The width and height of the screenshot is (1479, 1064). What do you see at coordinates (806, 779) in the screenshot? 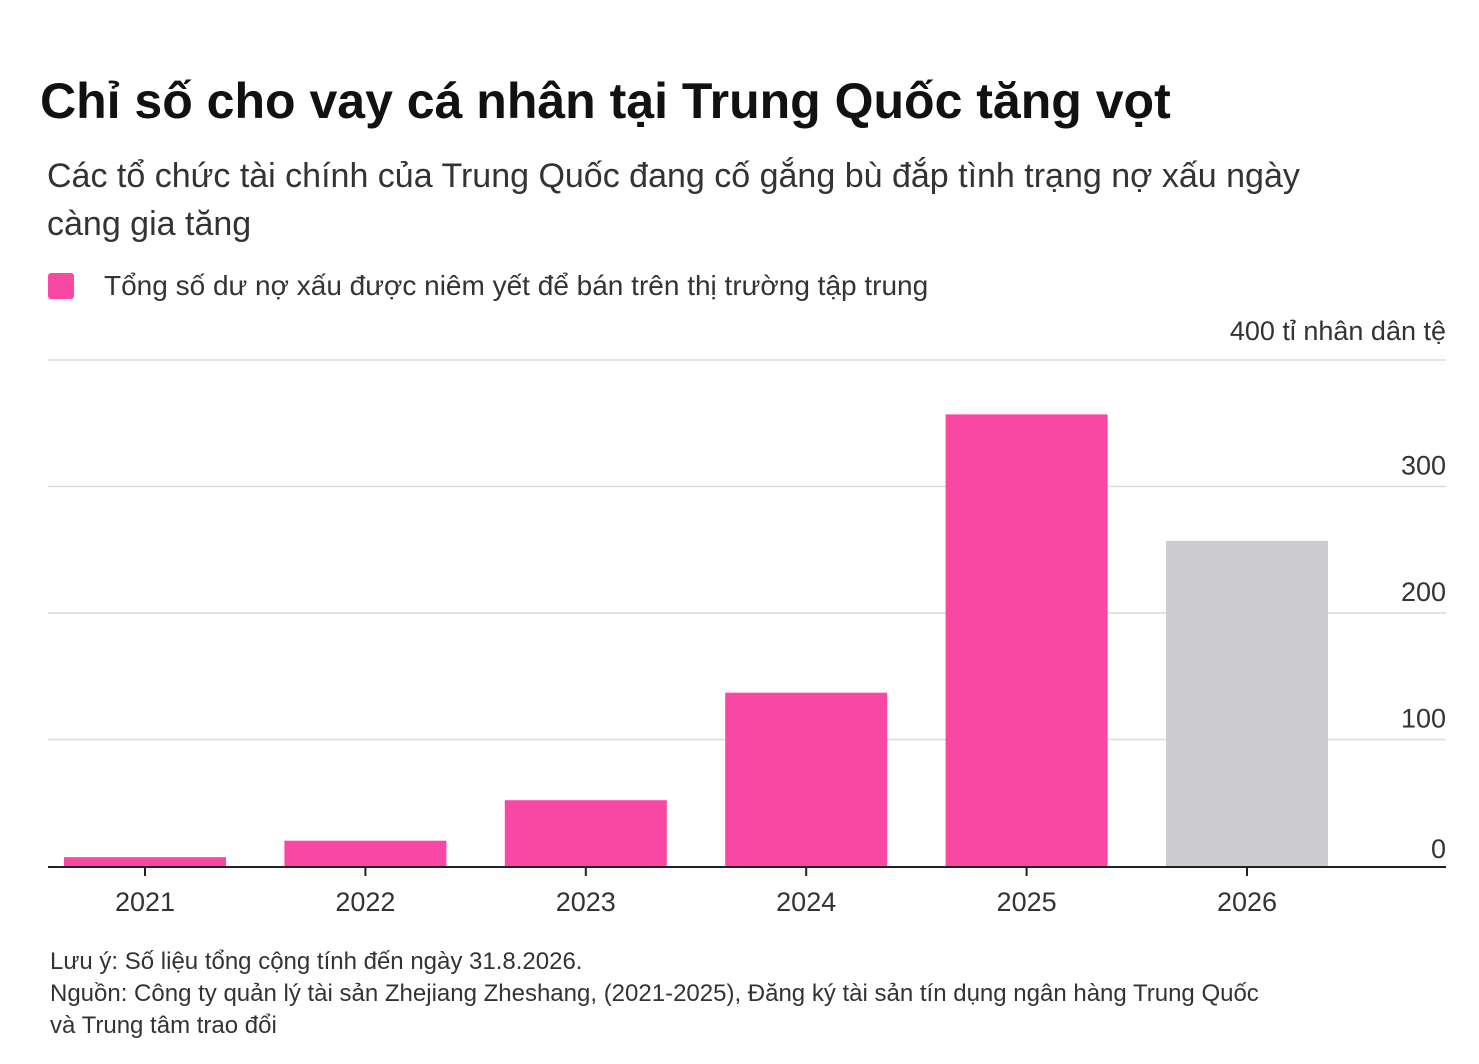
I see `bar-2024` at bounding box center [806, 779].